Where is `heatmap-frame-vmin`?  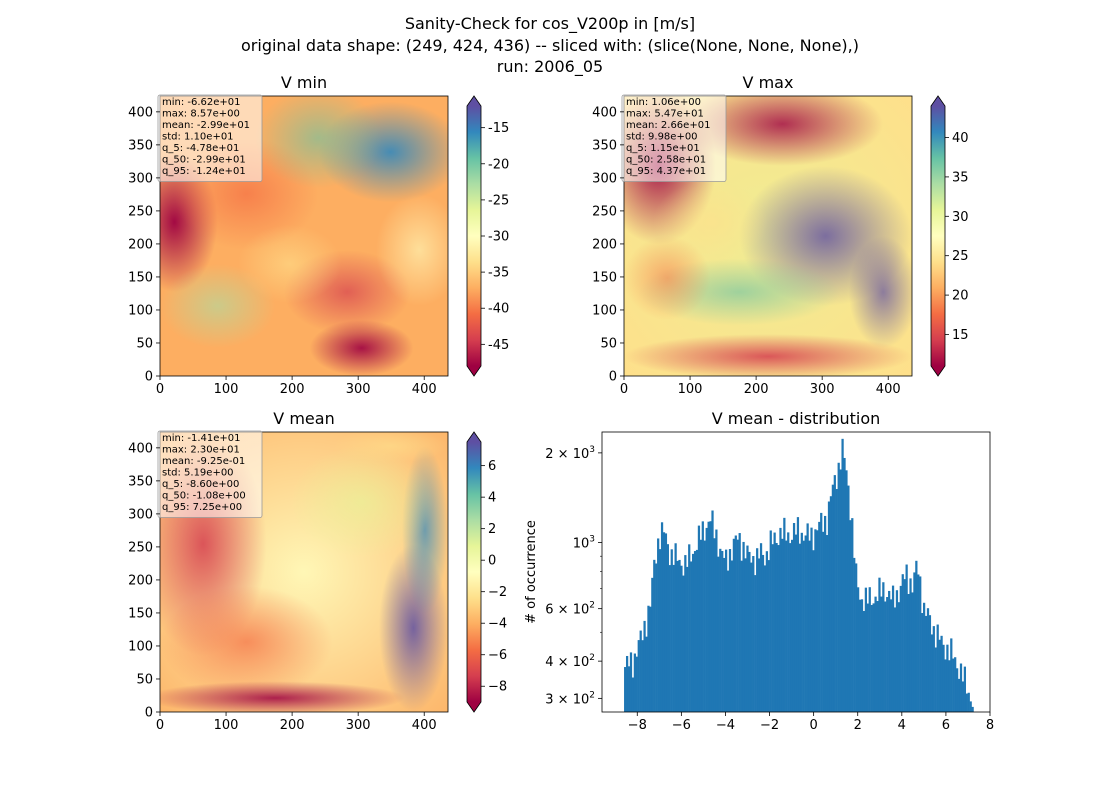
heatmap-frame-vmin is located at coordinates (304, 236).